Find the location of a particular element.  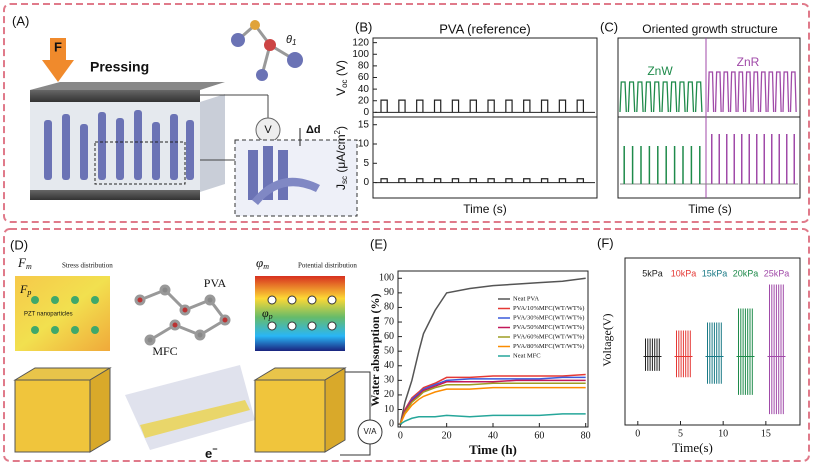

label-part: J is located at coordinates (341, 187).